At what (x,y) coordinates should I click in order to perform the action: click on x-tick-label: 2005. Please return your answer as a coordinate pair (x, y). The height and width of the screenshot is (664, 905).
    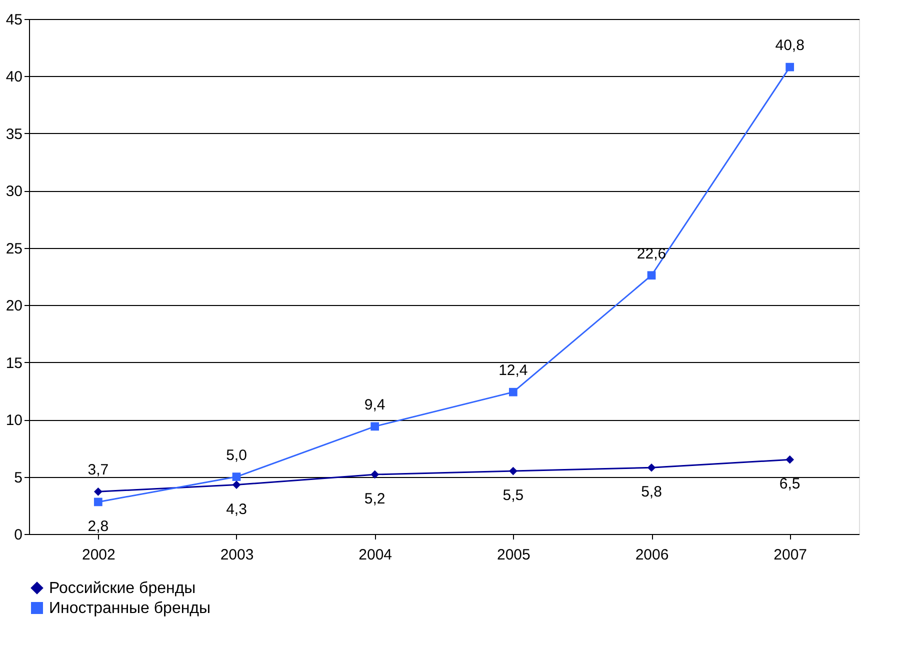
    Looking at the image, I should click on (513, 555).